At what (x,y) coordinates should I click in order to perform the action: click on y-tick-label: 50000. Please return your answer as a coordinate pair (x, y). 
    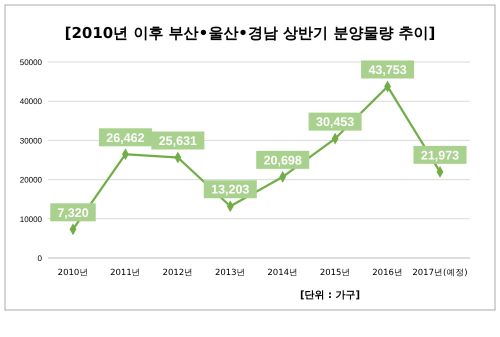
    Looking at the image, I should click on (31, 62).